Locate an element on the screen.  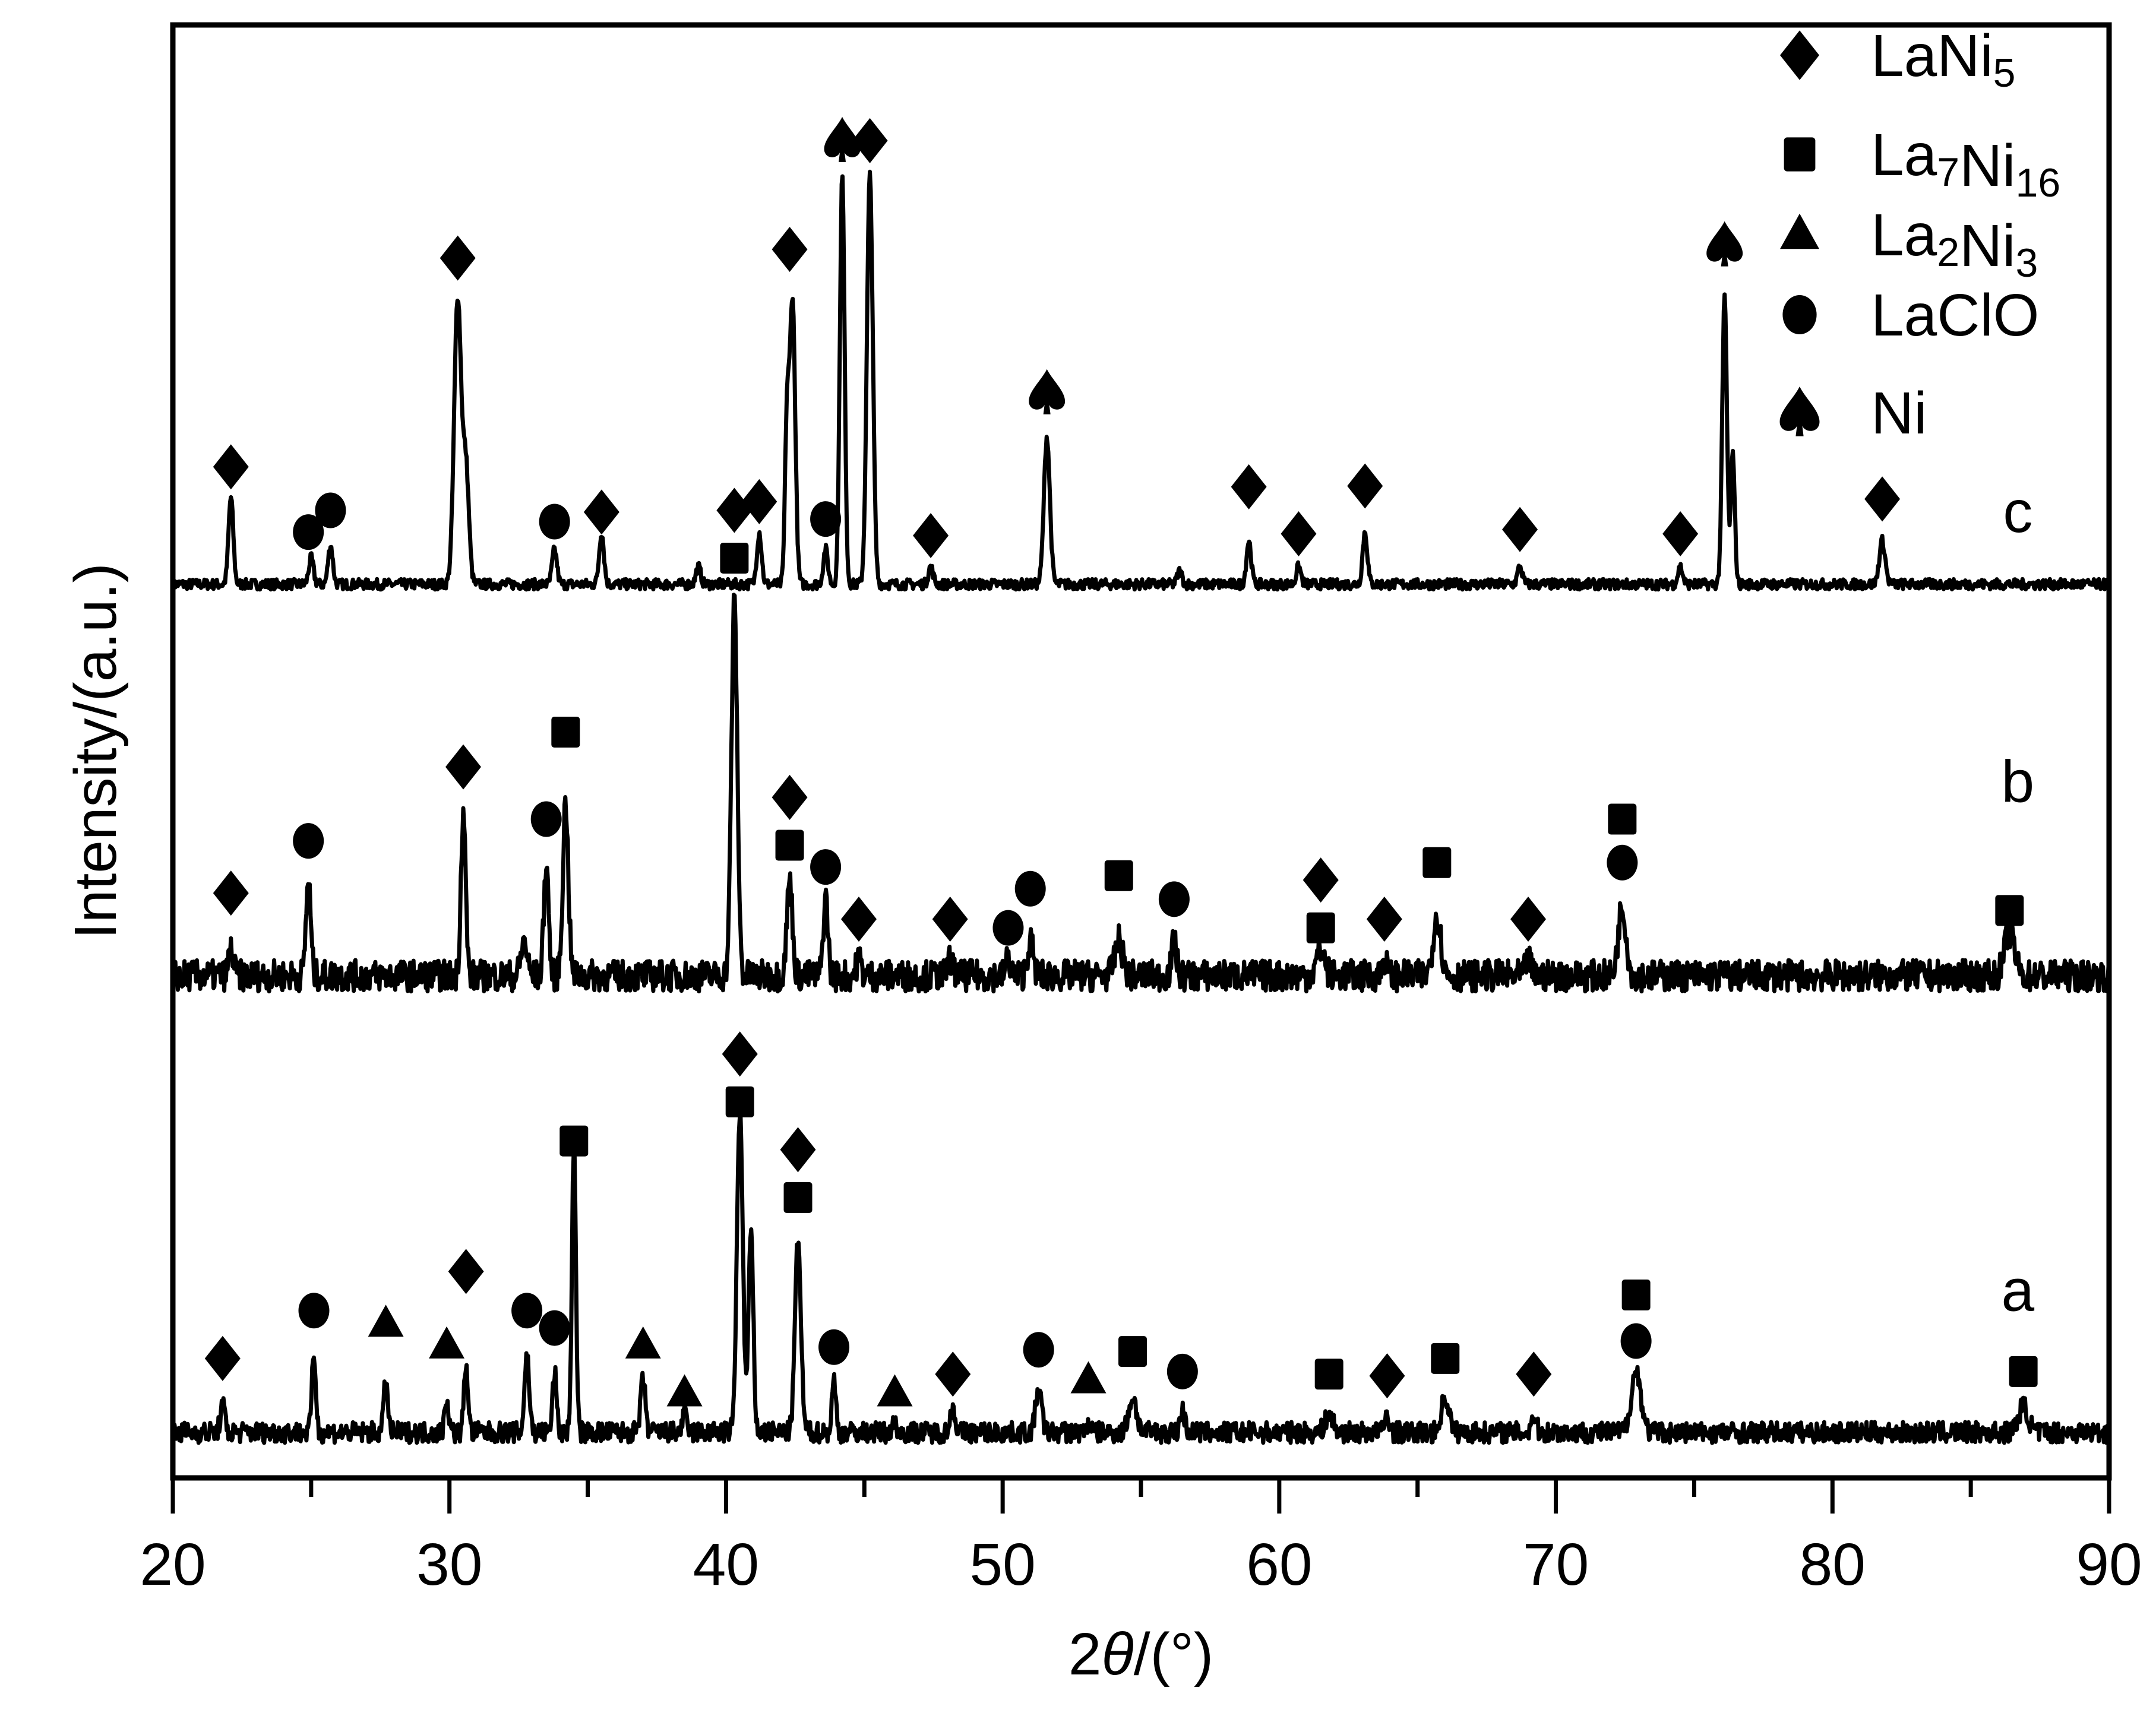
trace-label-c: c is located at coordinates (2017, 512).